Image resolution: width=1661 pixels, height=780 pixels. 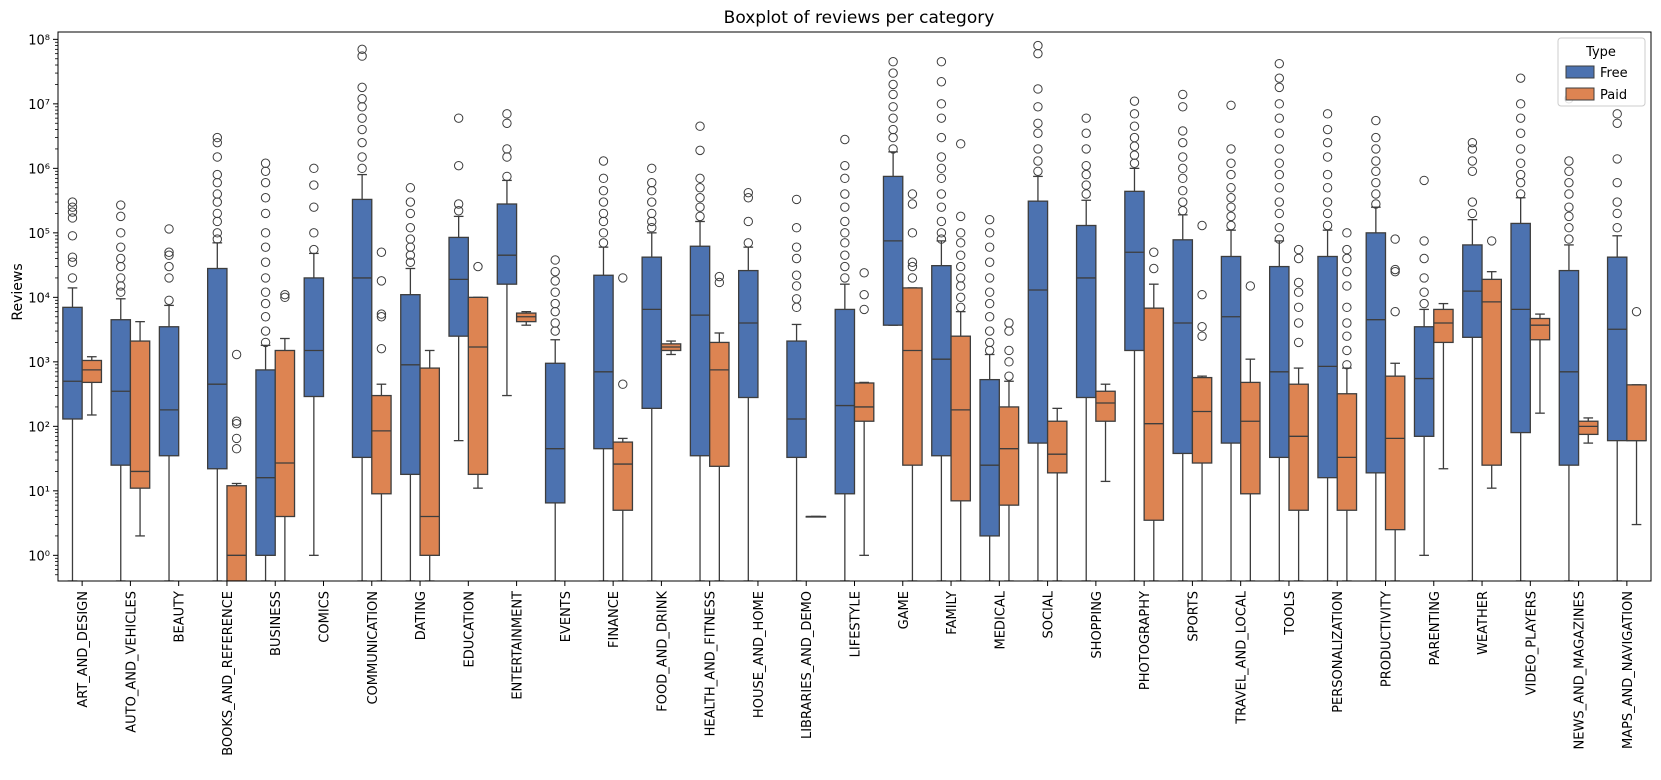 I want to click on x-tick-label: PHOTOGRAPHY, so click(x=1145, y=640).